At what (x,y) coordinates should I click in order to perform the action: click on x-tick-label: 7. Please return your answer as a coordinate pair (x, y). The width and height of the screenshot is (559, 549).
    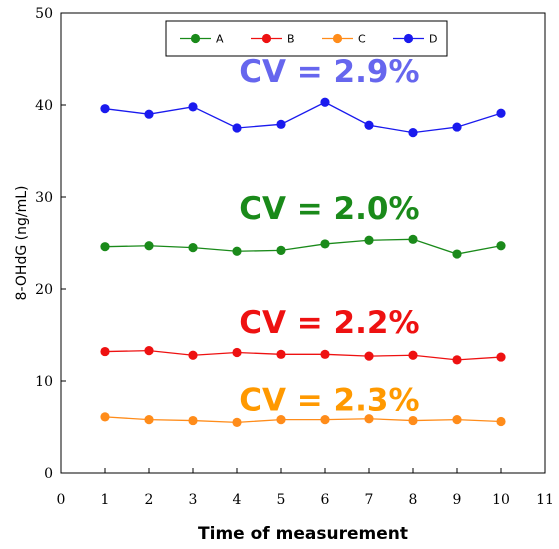
    Looking at the image, I should click on (369, 500).